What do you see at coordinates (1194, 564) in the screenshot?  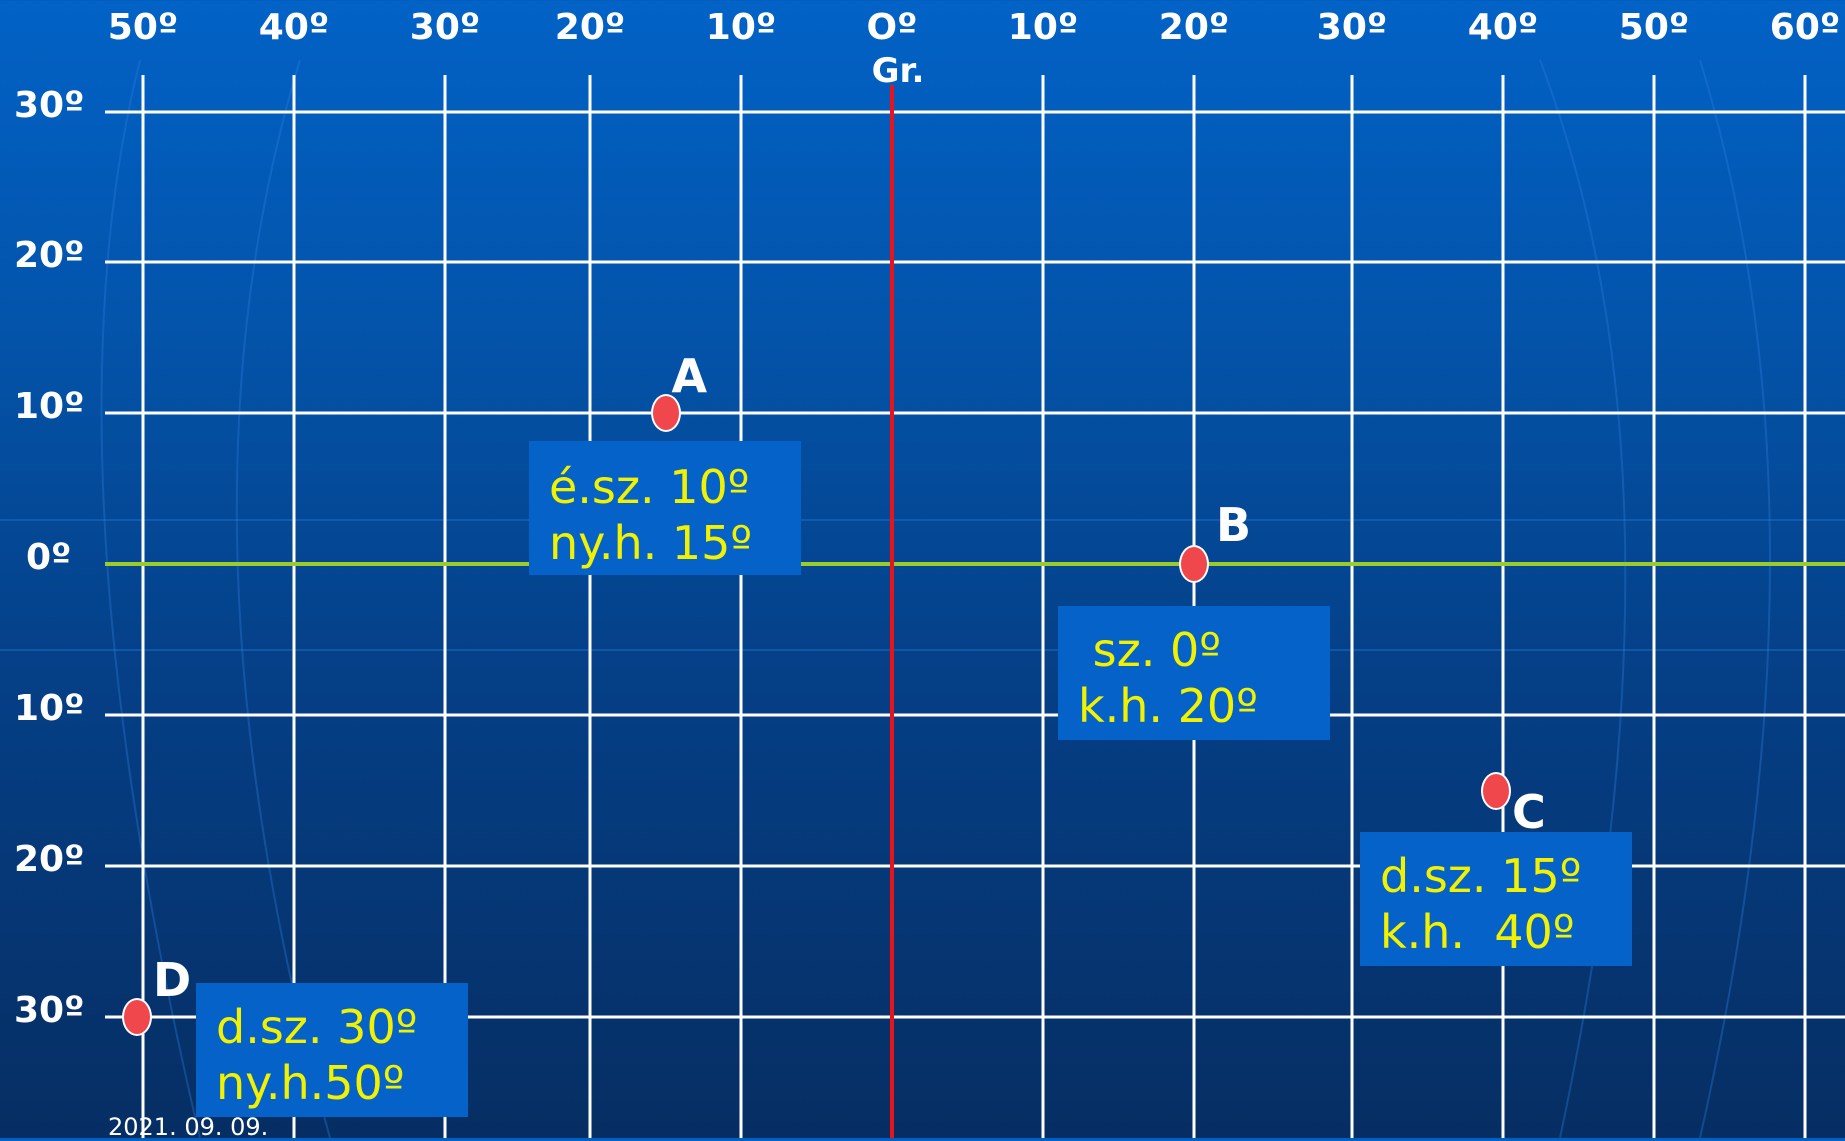 I see `point-b-marker` at bounding box center [1194, 564].